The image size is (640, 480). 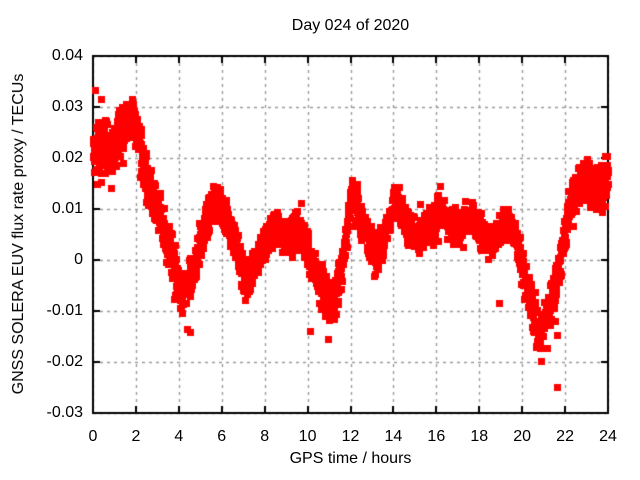 I want to click on y-tick-label: -0.03, so click(x=64, y=412).